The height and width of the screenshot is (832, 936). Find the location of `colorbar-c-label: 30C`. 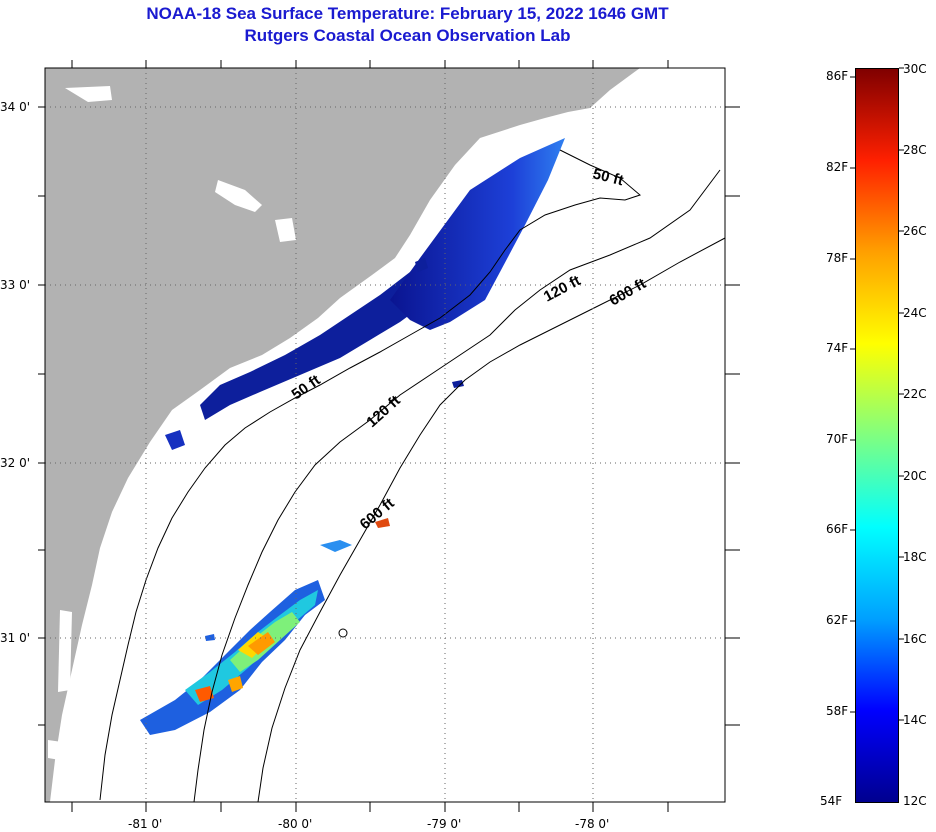

colorbar-c-label: 30C is located at coordinates (915, 69).